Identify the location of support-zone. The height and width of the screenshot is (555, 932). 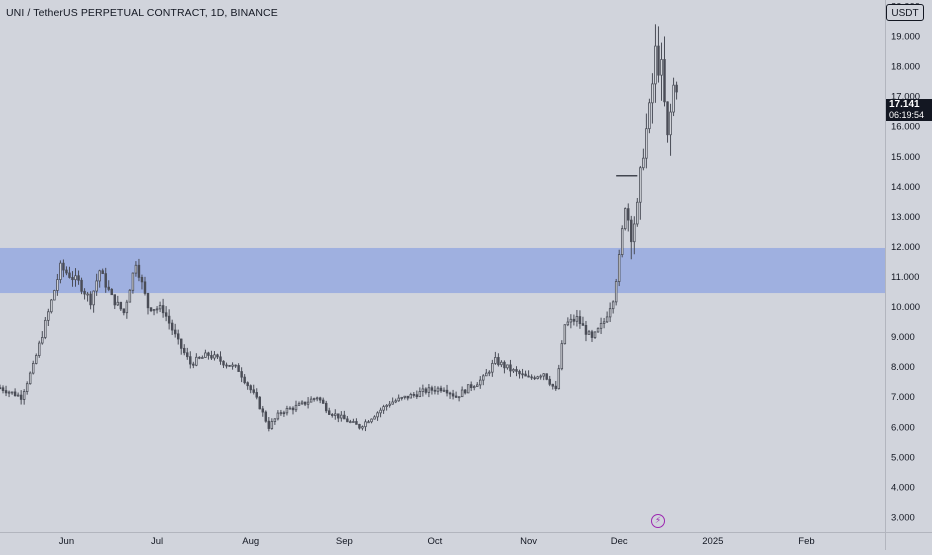
(442, 270).